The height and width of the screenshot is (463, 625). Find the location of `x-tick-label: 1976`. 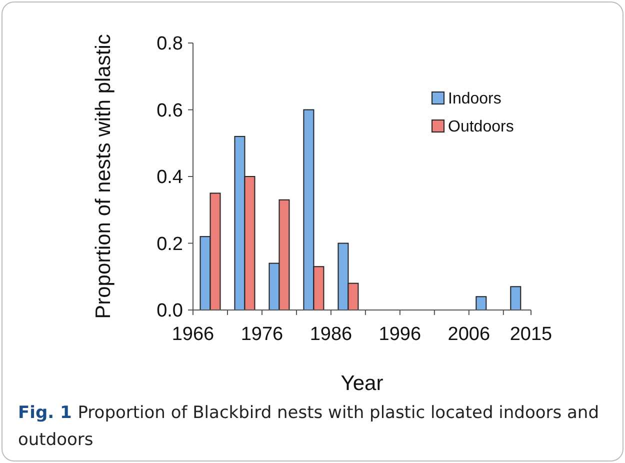

x-tick-label: 1976 is located at coordinates (262, 334).